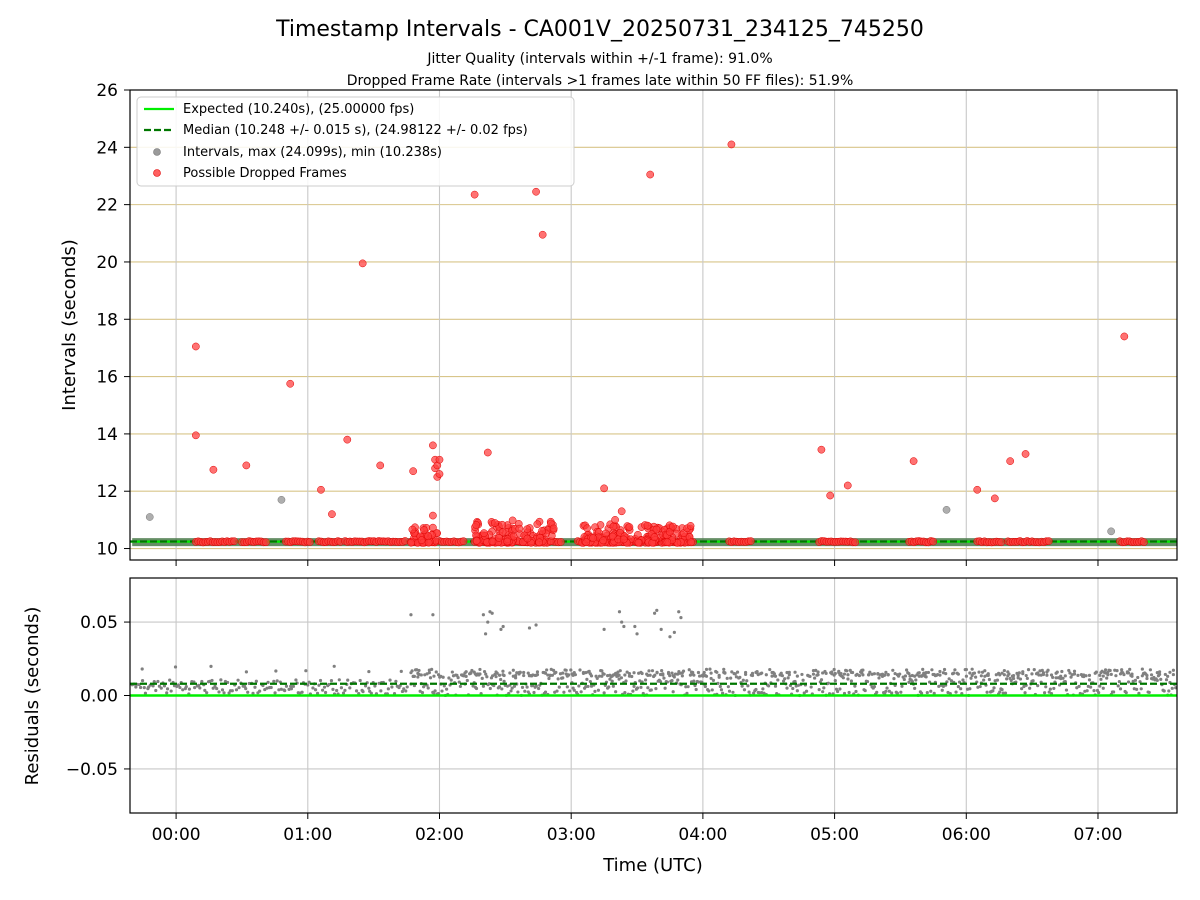 The image size is (1200, 900). What do you see at coordinates (107, 148) in the screenshot?
I see `intervals-y-tick-label: 24` at bounding box center [107, 148].